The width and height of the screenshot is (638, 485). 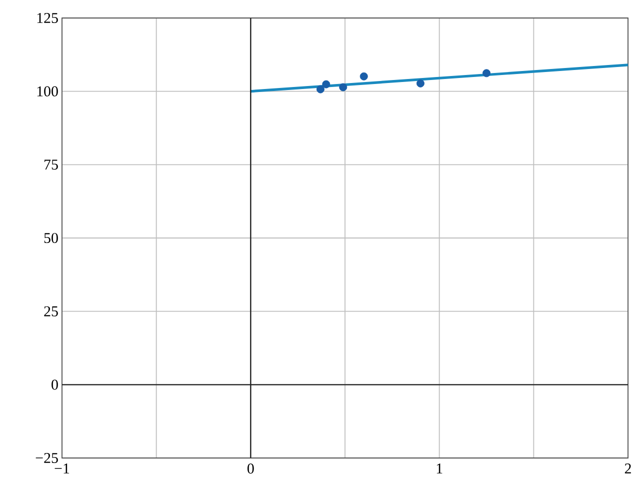 I want to click on x-tick-label: 0, so click(x=250, y=469).